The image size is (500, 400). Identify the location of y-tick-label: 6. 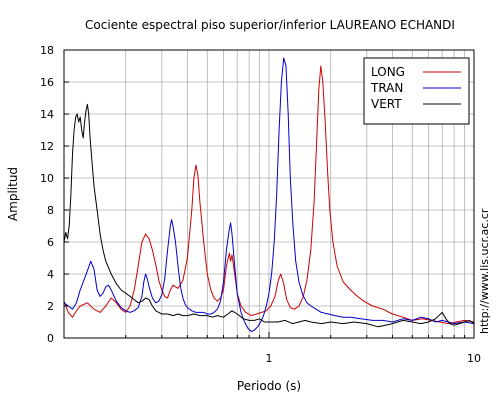
(50, 242).